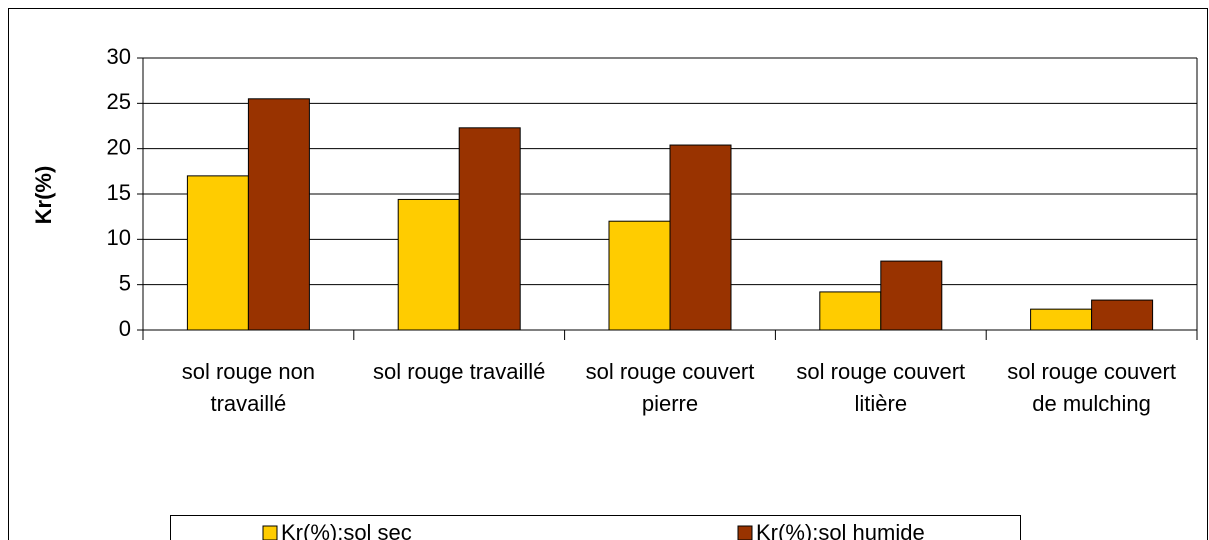  Describe the element at coordinates (125, 282) in the screenshot. I see `y-tick-label: 5` at that location.